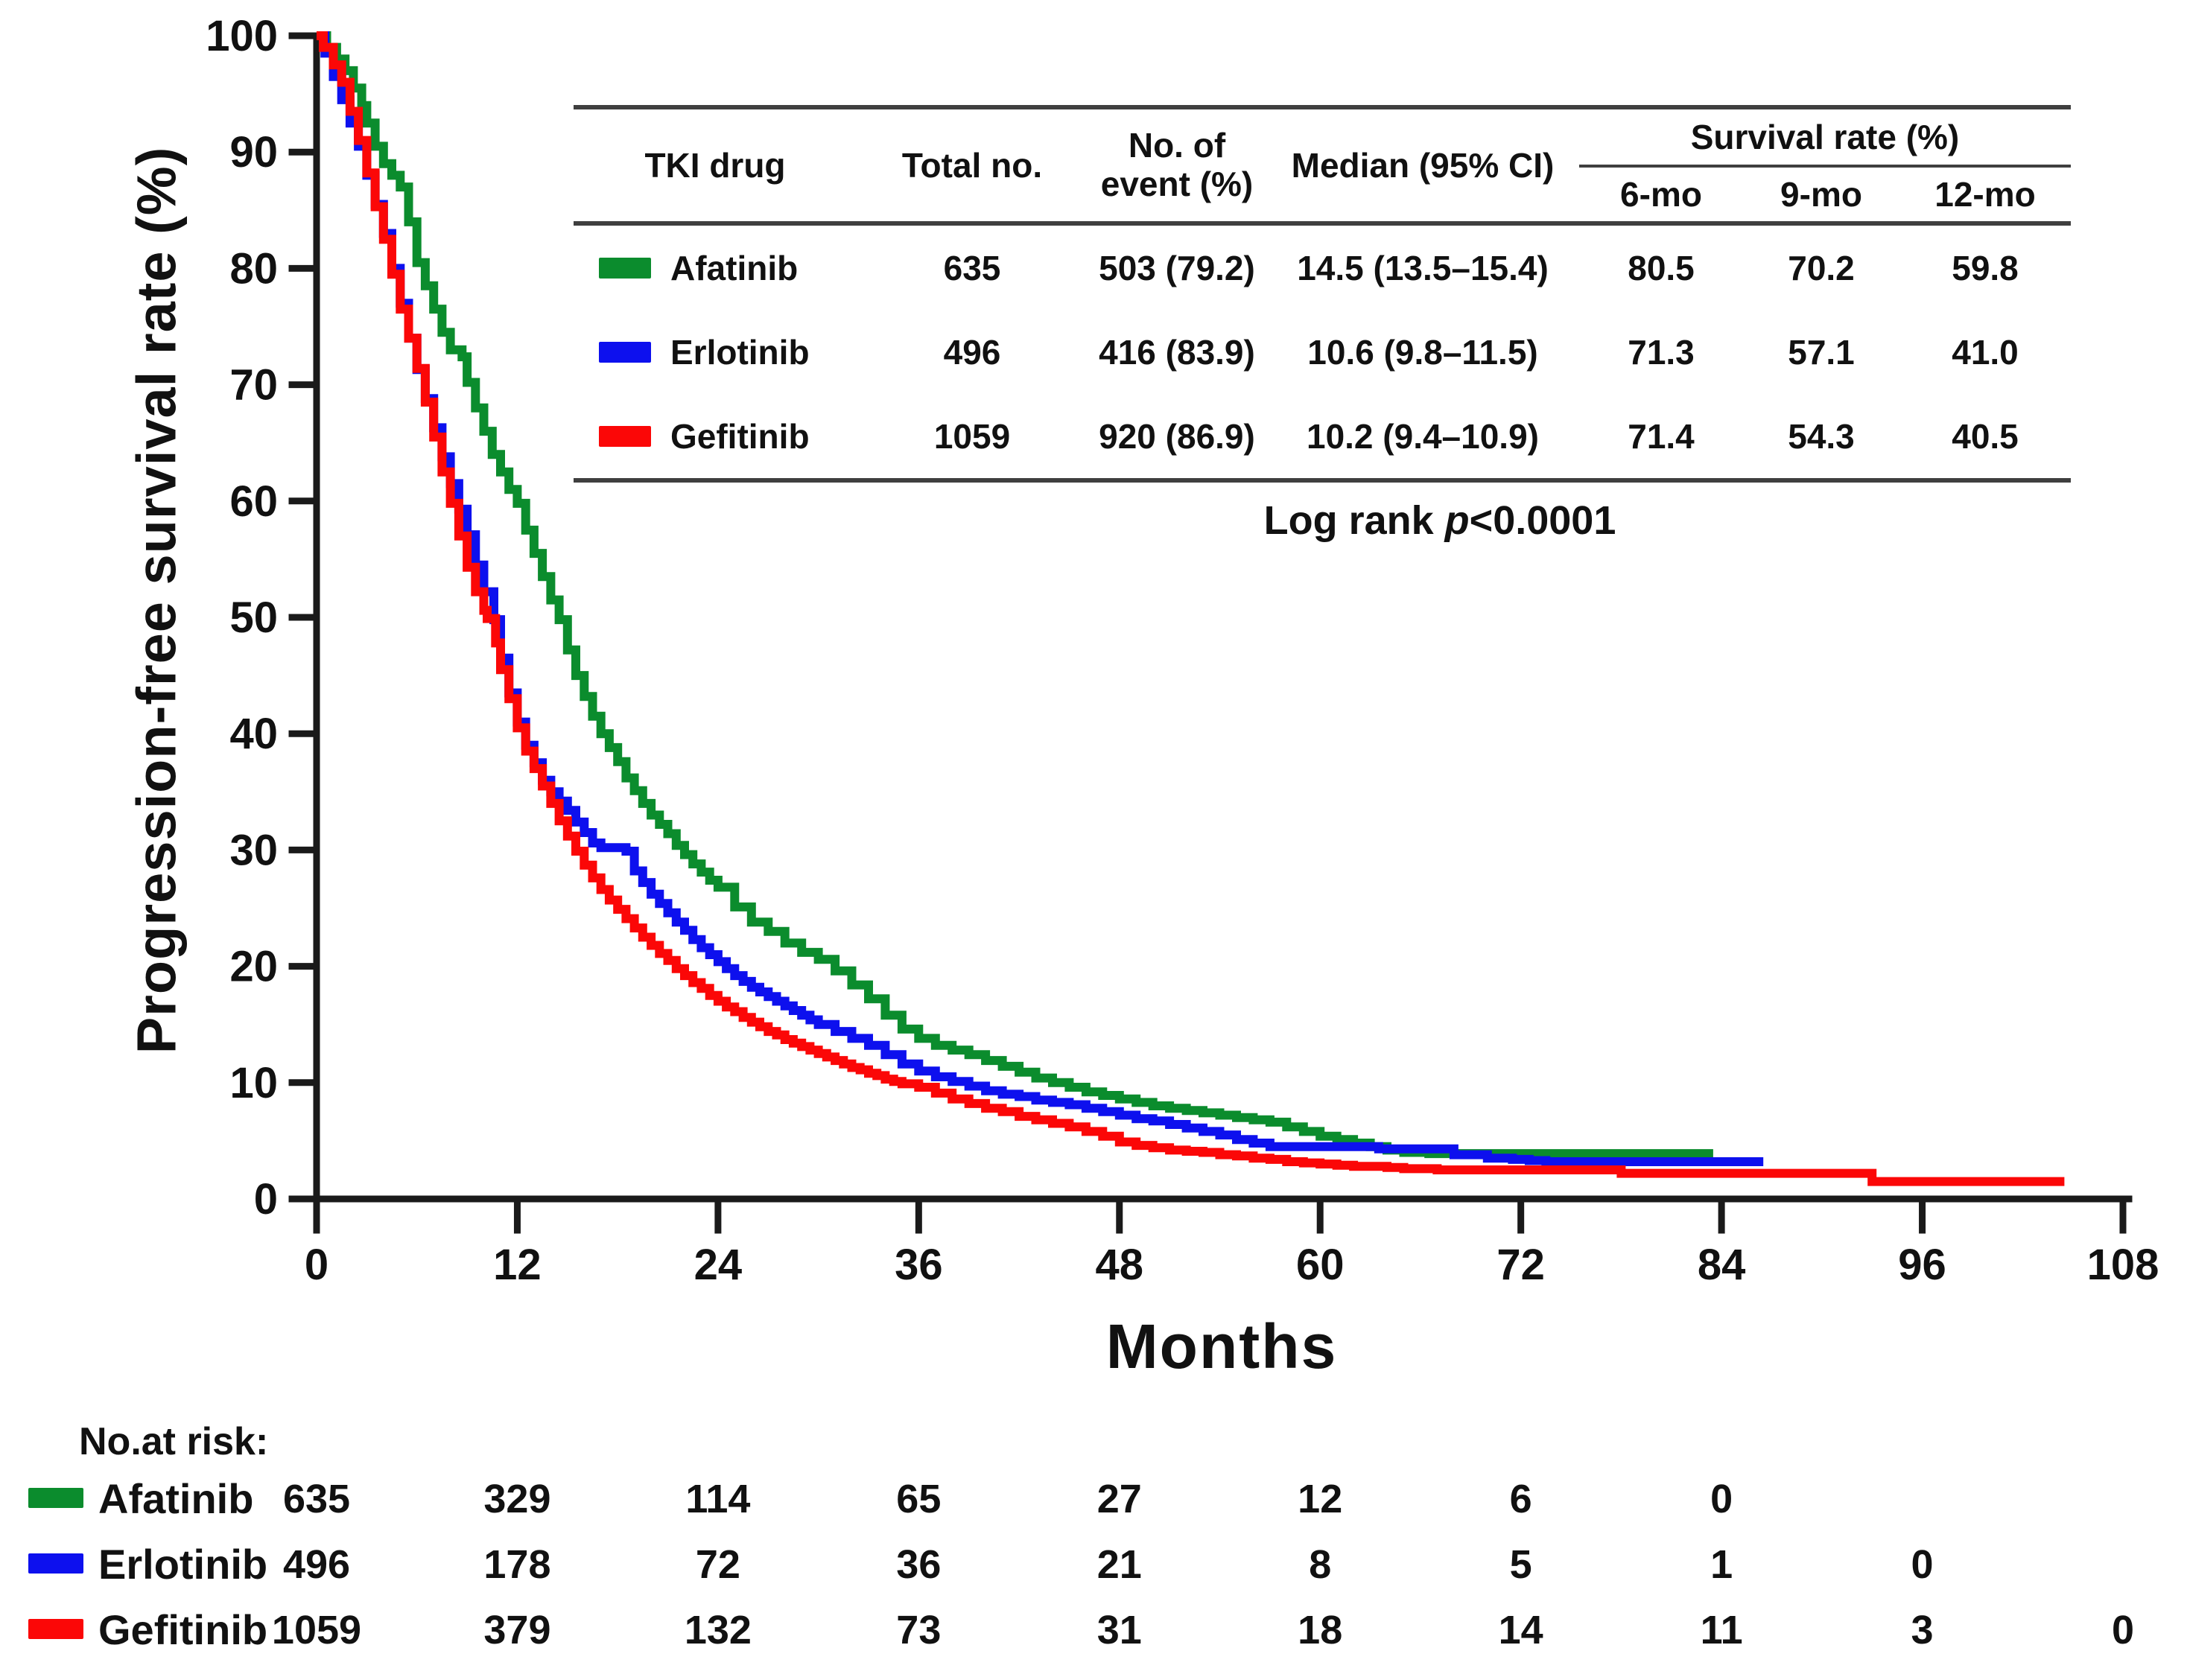  I want to click on risk-value: 11, so click(1722, 1630).